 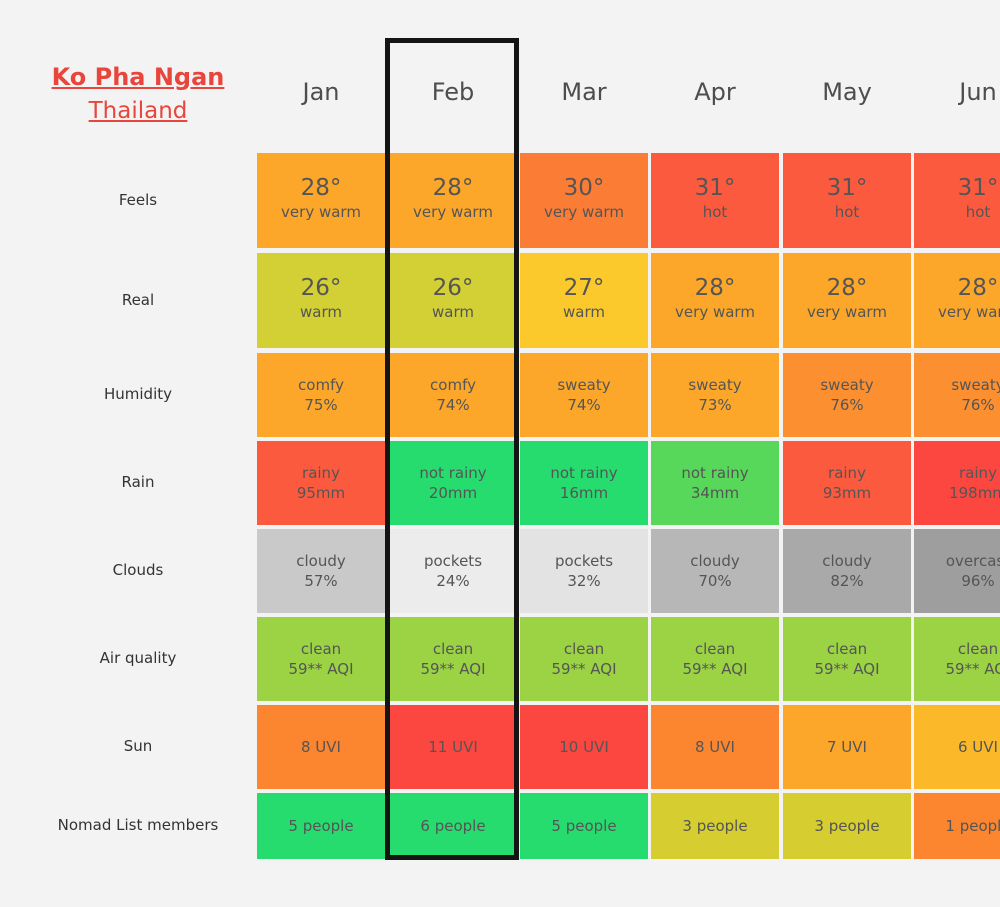 What do you see at coordinates (584, 659) in the screenshot?
I see `air-quality-cell-mar: clean 59** AQI` at bounding box center [584, 659].